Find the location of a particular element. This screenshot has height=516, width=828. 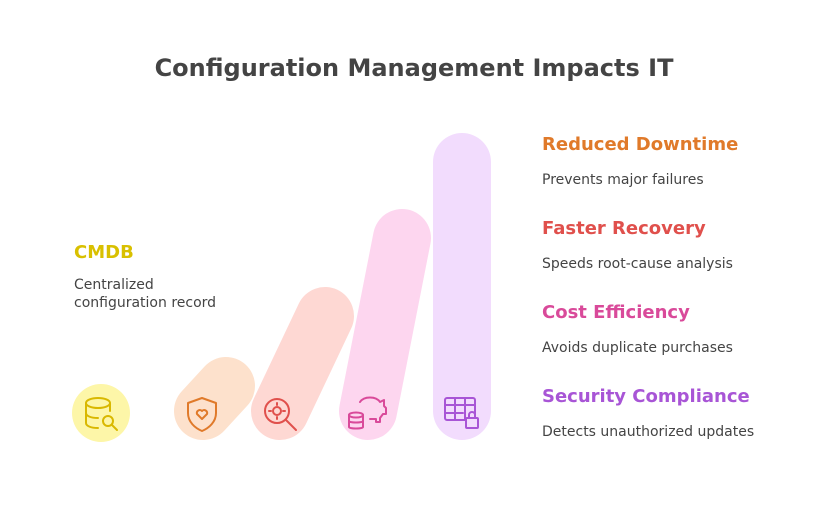

piggy-bank-icon is located at coordinates (367, 413).